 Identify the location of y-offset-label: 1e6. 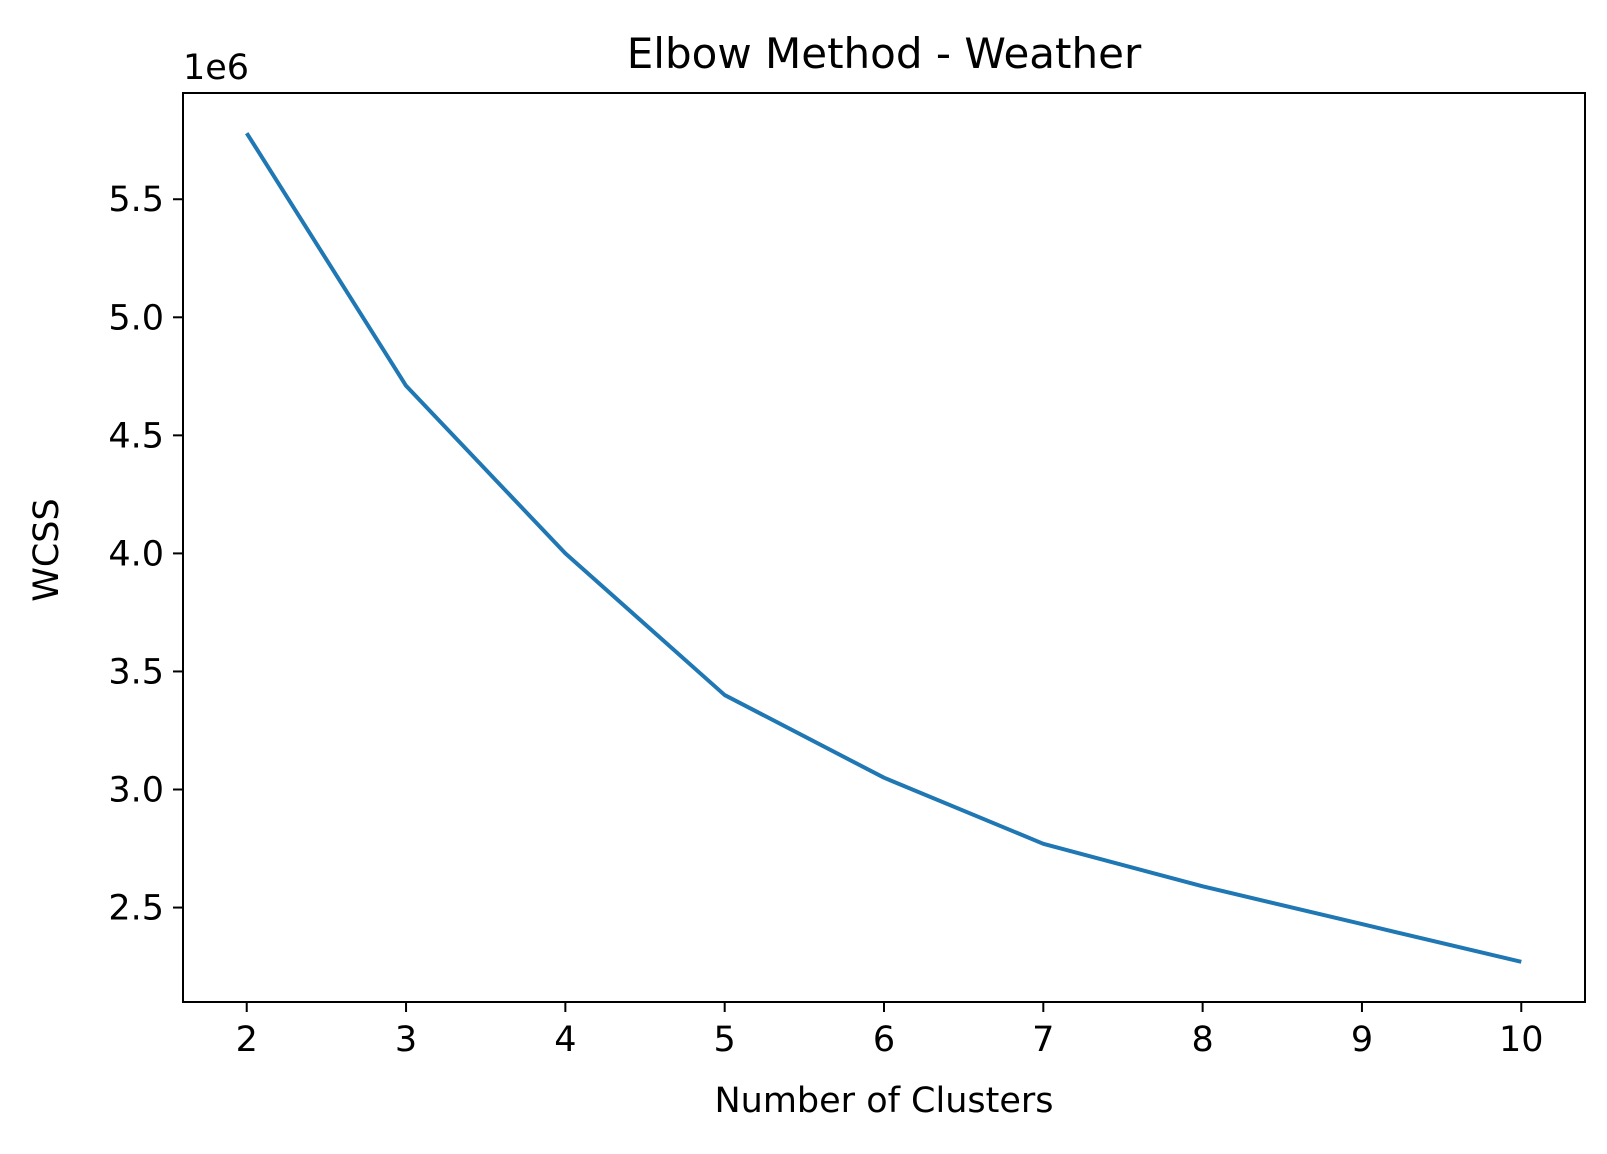
(216, 68).